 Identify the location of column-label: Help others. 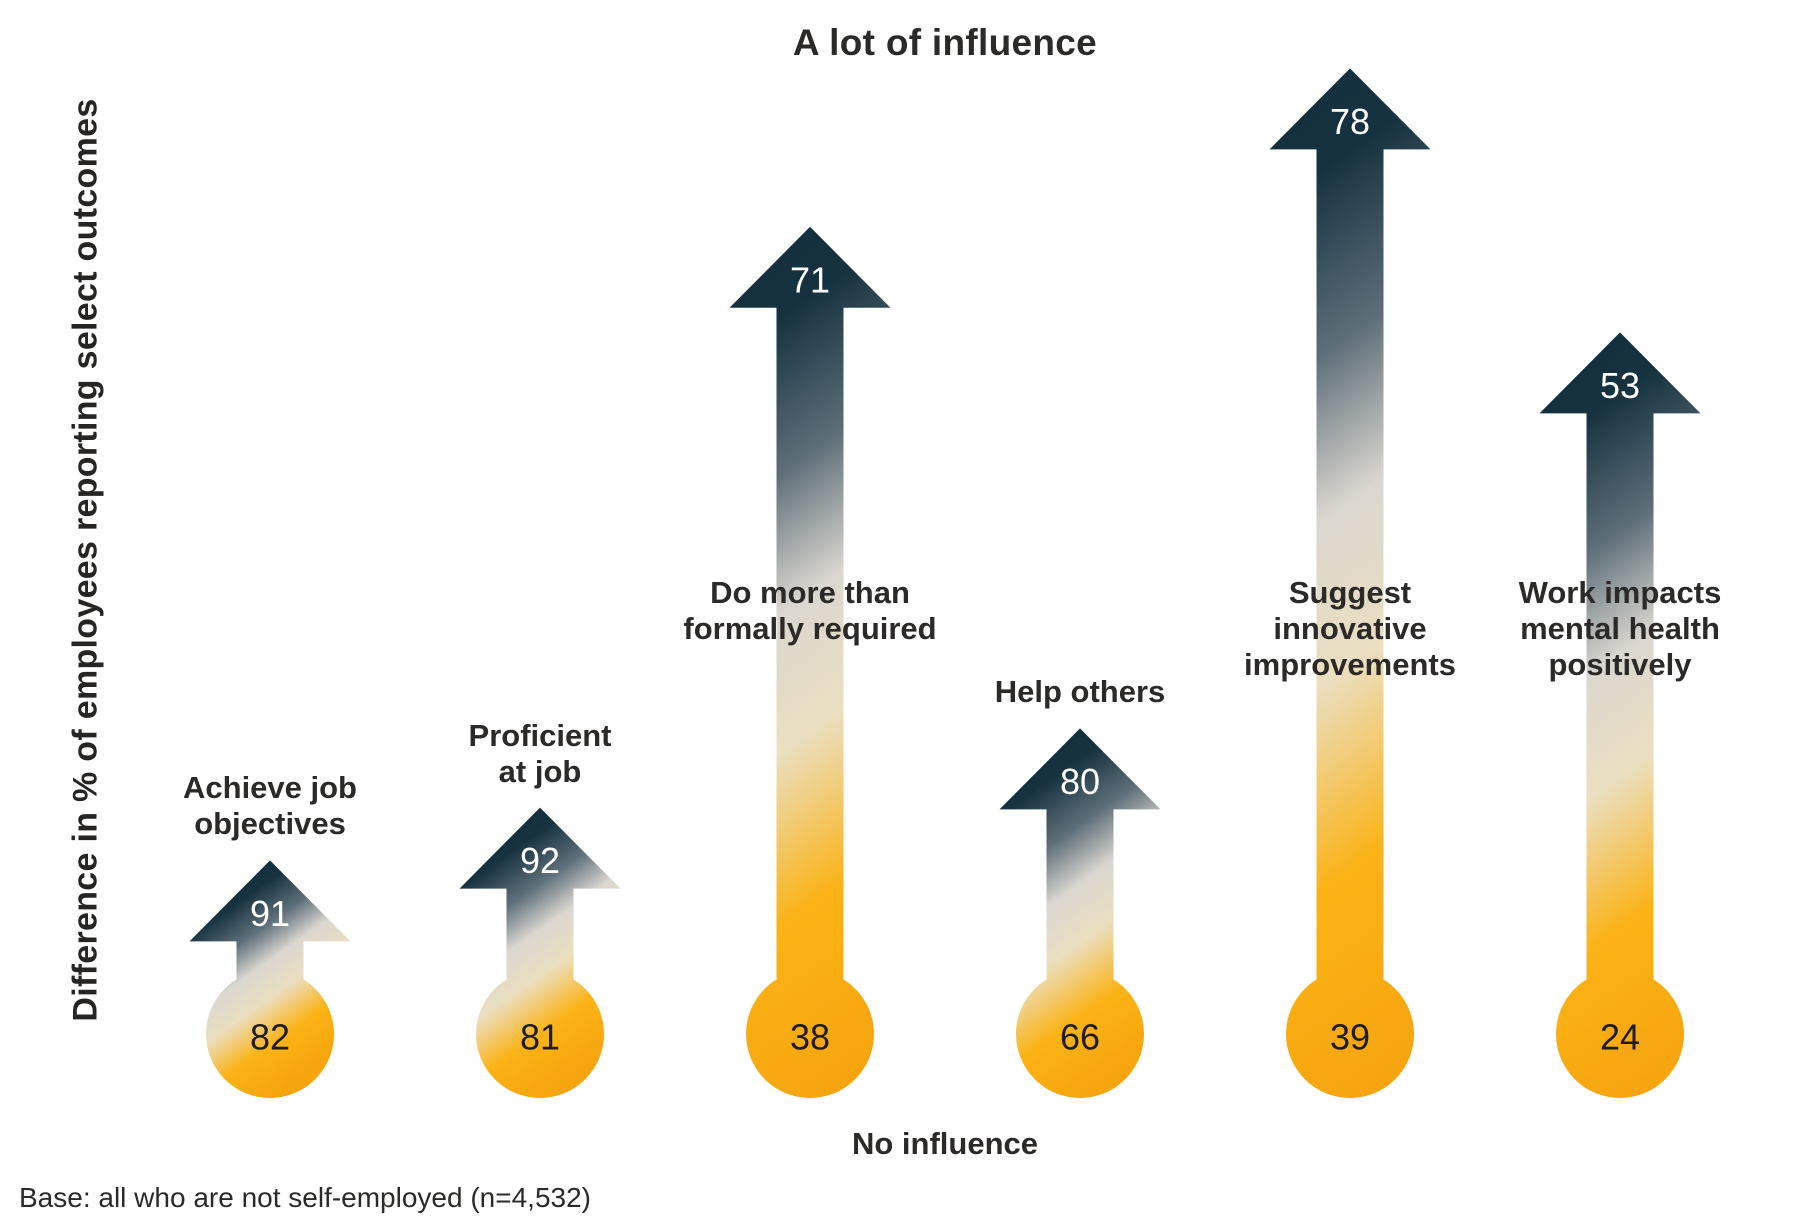
(1080, 692).